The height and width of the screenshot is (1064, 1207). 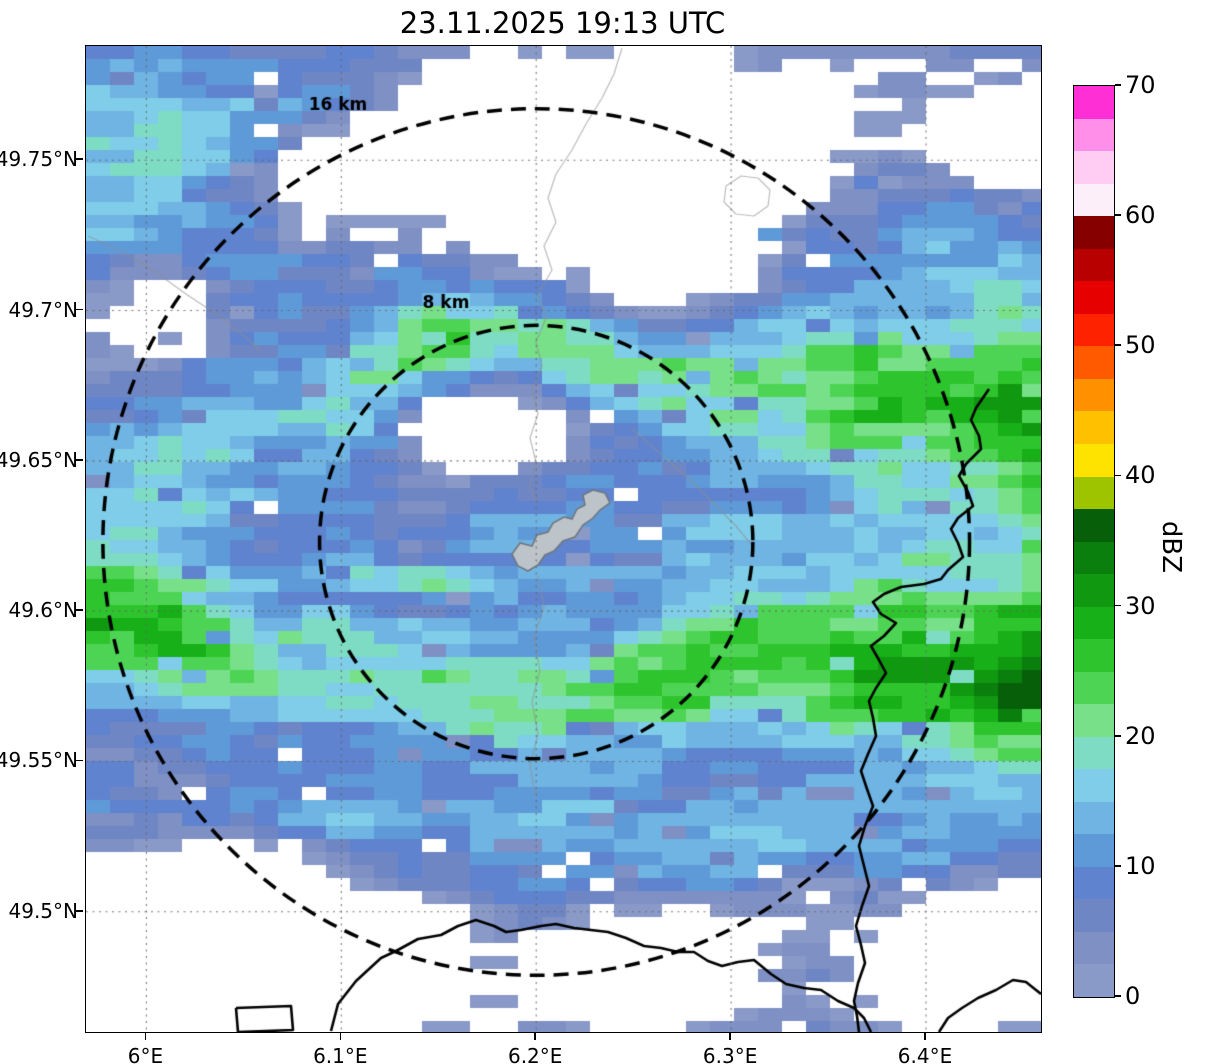 What do you see at coordinates (1133, 996) in the screenshot?
I see `colorbar-tick-label: 0` at bounding box center [1133, 996].